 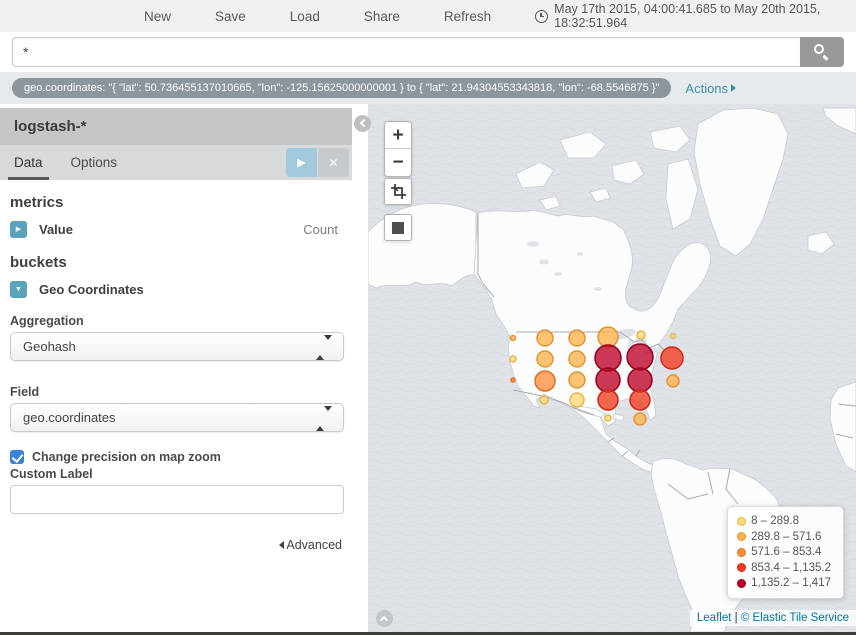 I want to click on zoom-control: + −, so click(x=398, y=149).